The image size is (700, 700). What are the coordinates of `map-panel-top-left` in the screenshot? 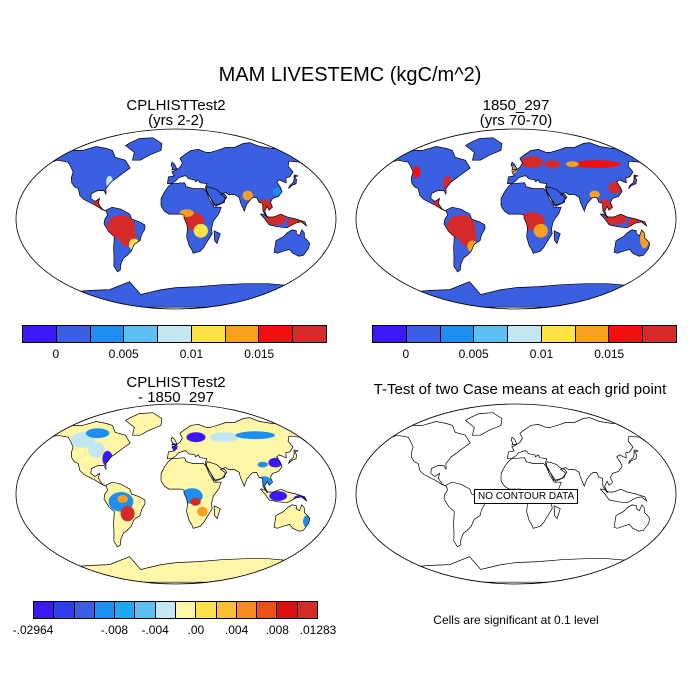 It's located at (176, 219).